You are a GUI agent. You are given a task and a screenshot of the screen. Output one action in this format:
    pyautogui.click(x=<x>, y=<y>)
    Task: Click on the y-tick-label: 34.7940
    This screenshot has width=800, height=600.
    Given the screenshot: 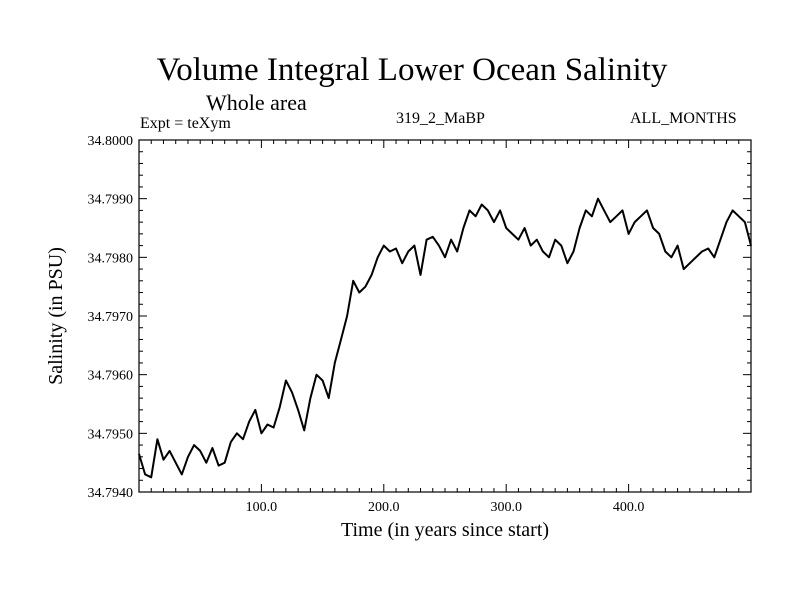 What is the action you would take?
    pyautogui.click(x=111, y=493)
    